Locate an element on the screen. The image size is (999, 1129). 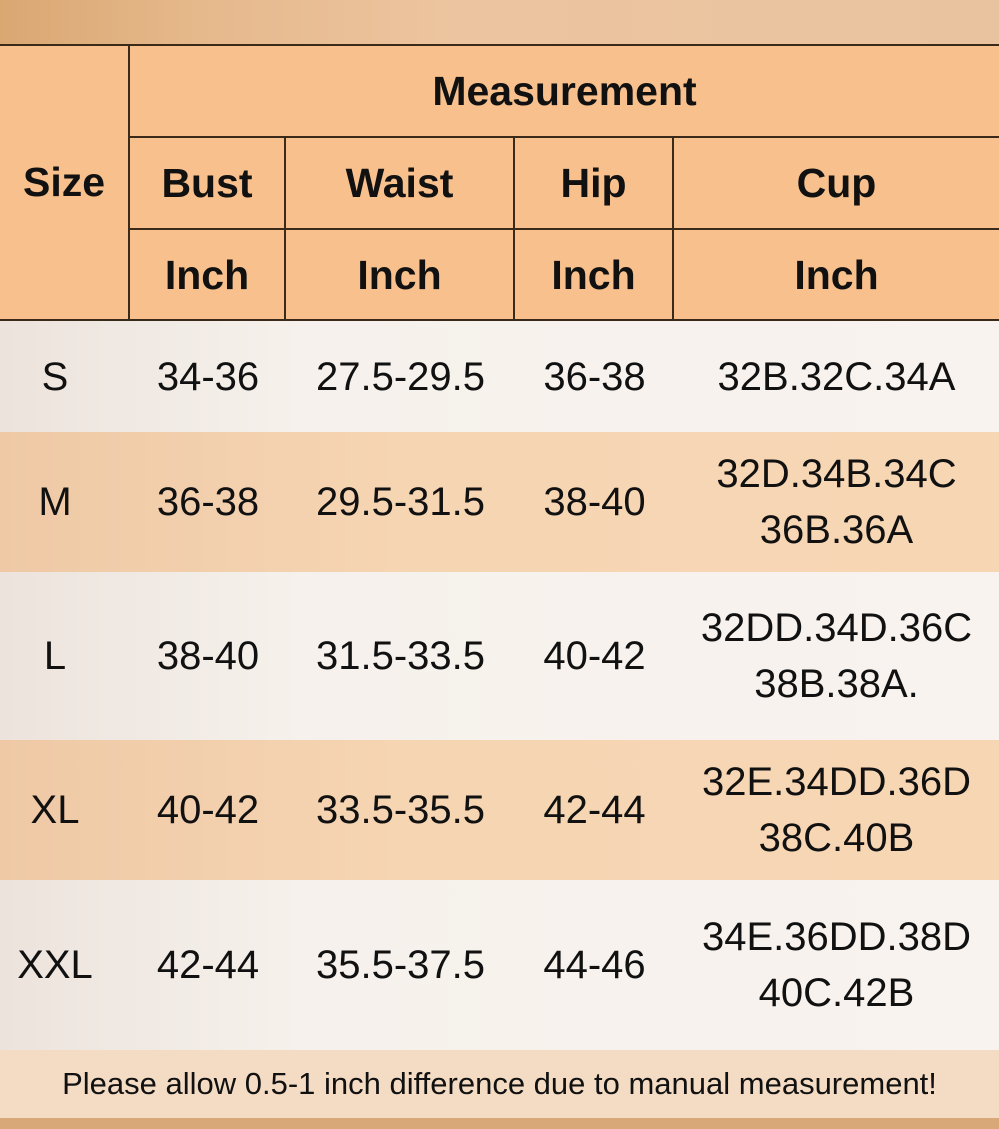
waist-cell: 33.5-35.5 is located at coordinates (400, 810).